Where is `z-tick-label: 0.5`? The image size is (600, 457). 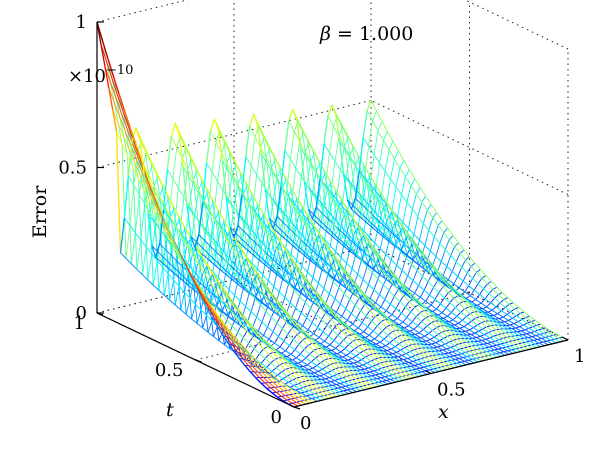
z-tick-label: 0.5 is located at coordinates (72, 168).